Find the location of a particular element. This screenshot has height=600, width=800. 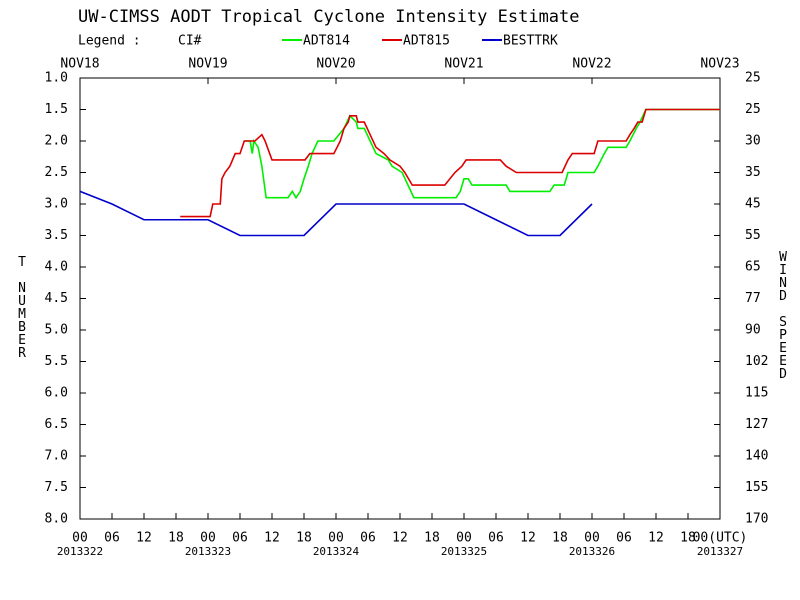

x-date-label: 2013327 is located at coordinates (720, 551).